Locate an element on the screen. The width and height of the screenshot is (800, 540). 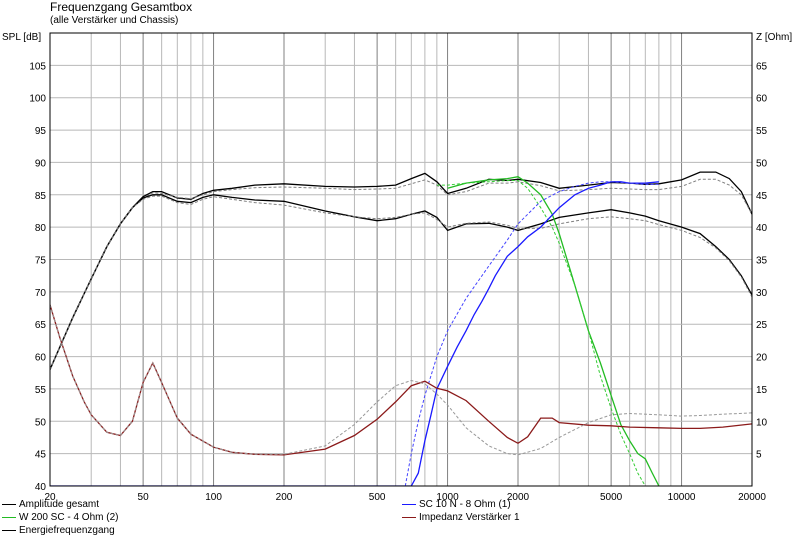
y-tick-label-left: 90 is located at coordinates (41, 163).